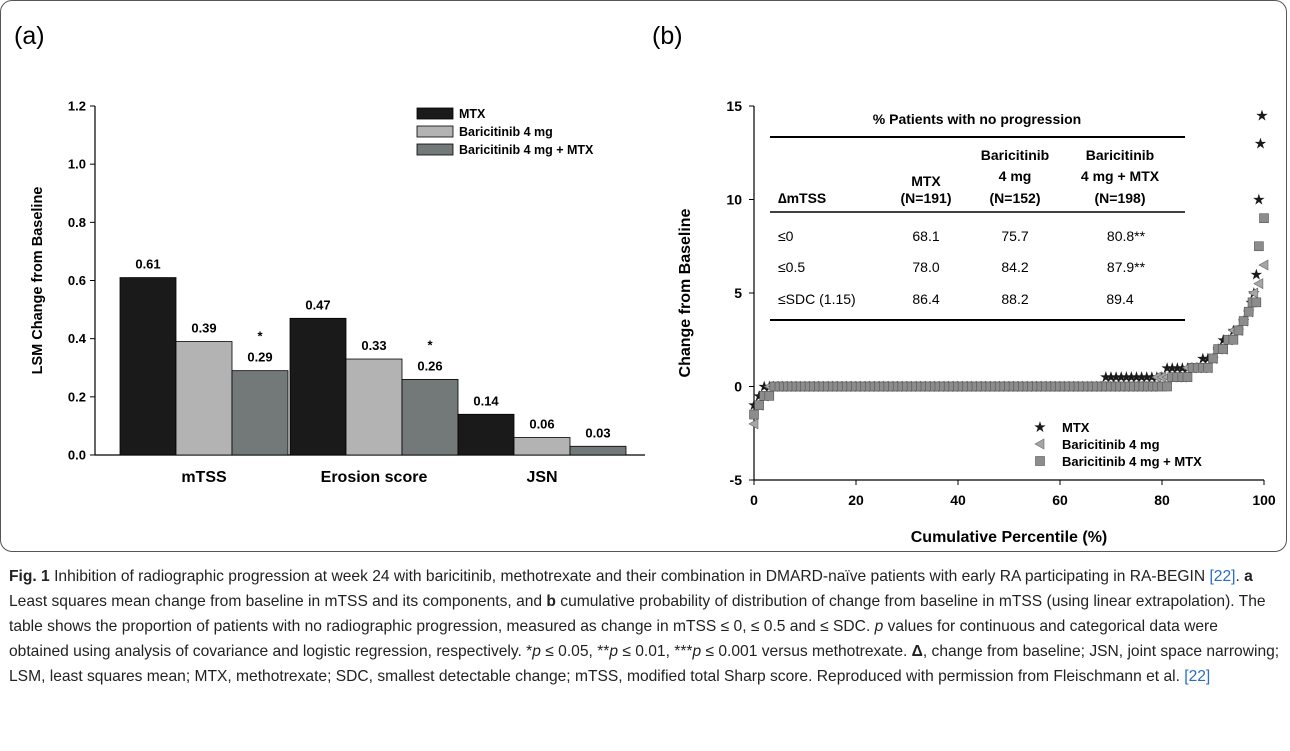 This screenshot has width=1290, height=751. I want to click on caption-reference-link-2: [22], so click(1197, 676).